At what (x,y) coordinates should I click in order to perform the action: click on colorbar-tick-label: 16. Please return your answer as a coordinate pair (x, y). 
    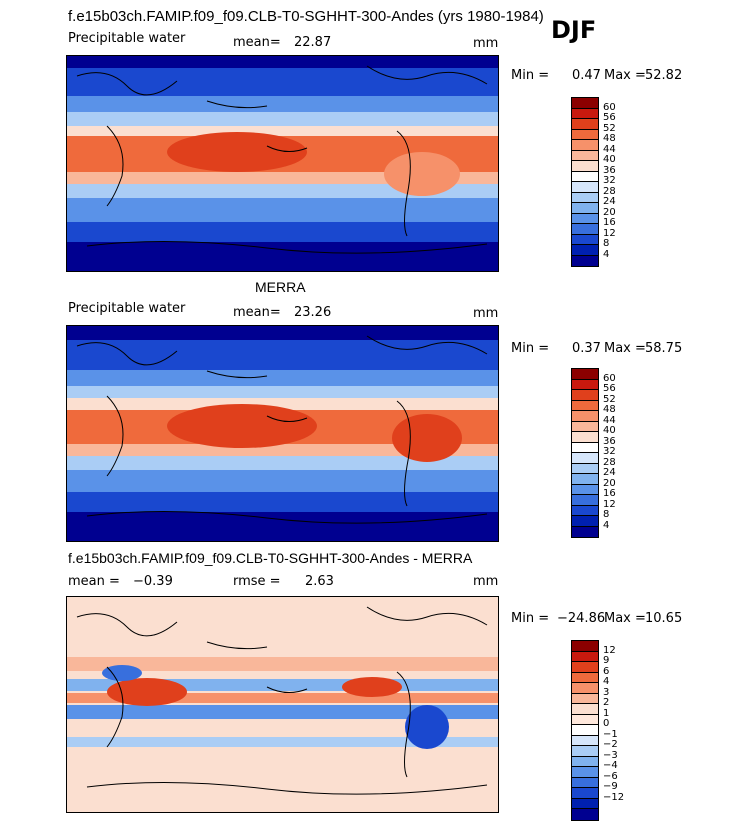
    Looking at the image, I should click on (609, 222).